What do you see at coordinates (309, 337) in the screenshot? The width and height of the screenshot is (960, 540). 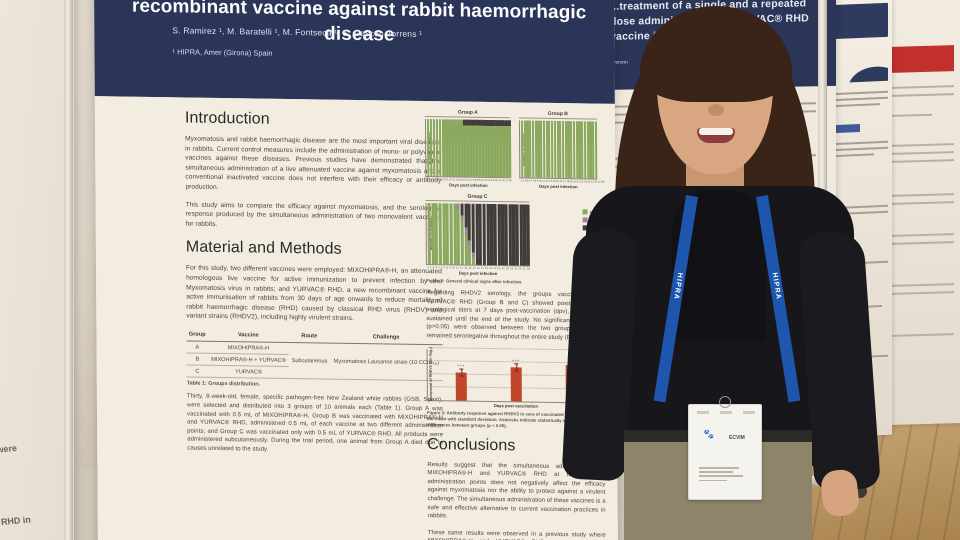 I see `table-col-route: Route` at bounding box center [309, 337].